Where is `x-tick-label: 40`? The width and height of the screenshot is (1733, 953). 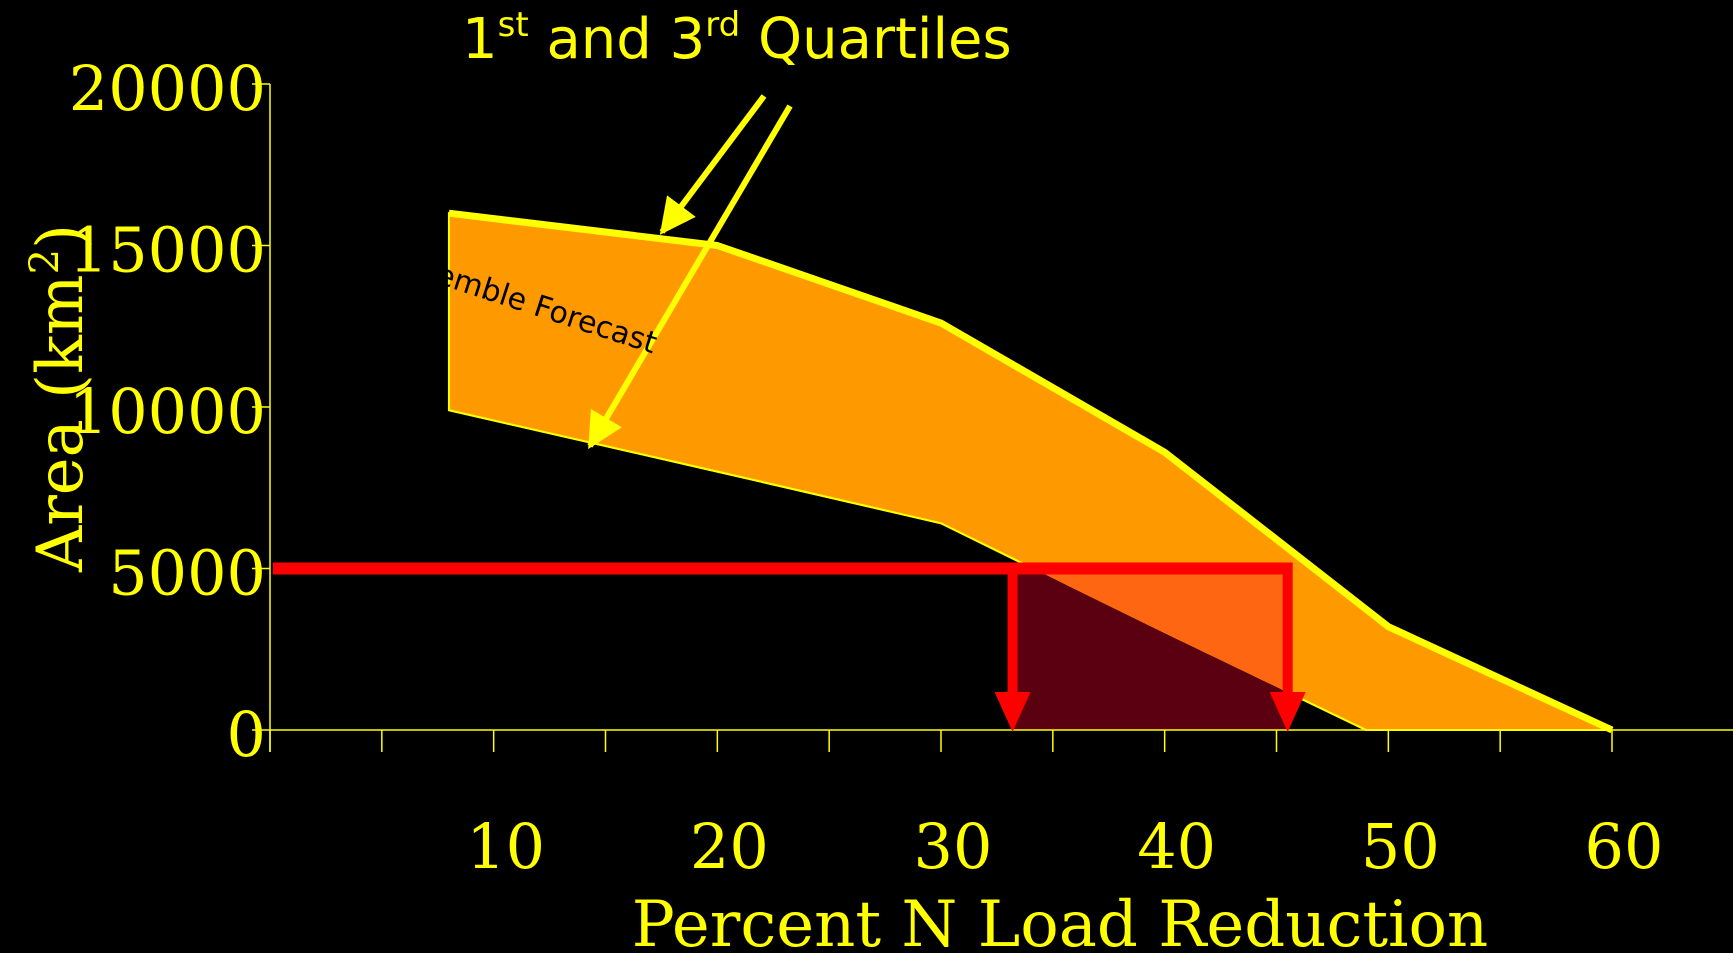 x-tick-label: 40 is located at coordinates (1176, 846).